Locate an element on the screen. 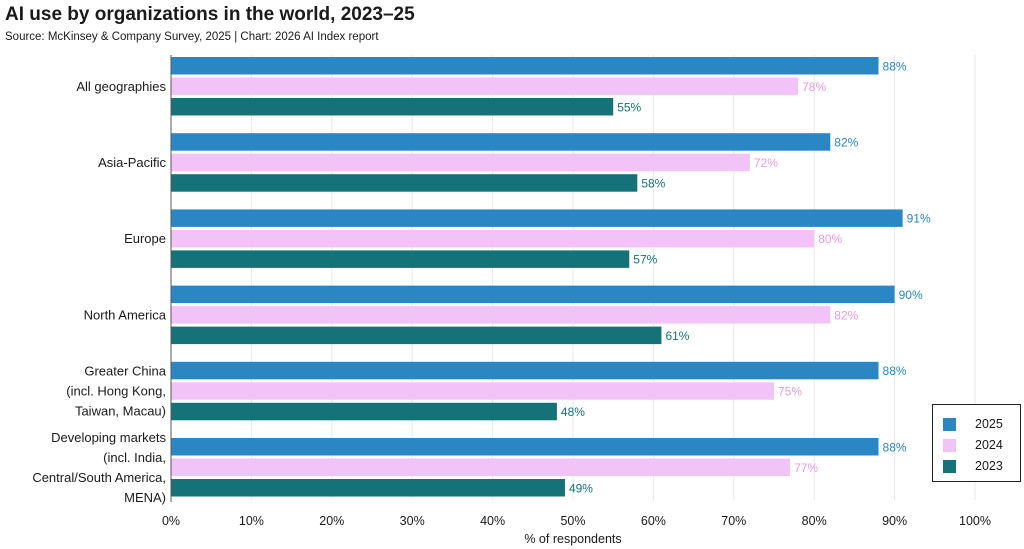  data-label-2024: 72% is located at coordinates (766, 163).